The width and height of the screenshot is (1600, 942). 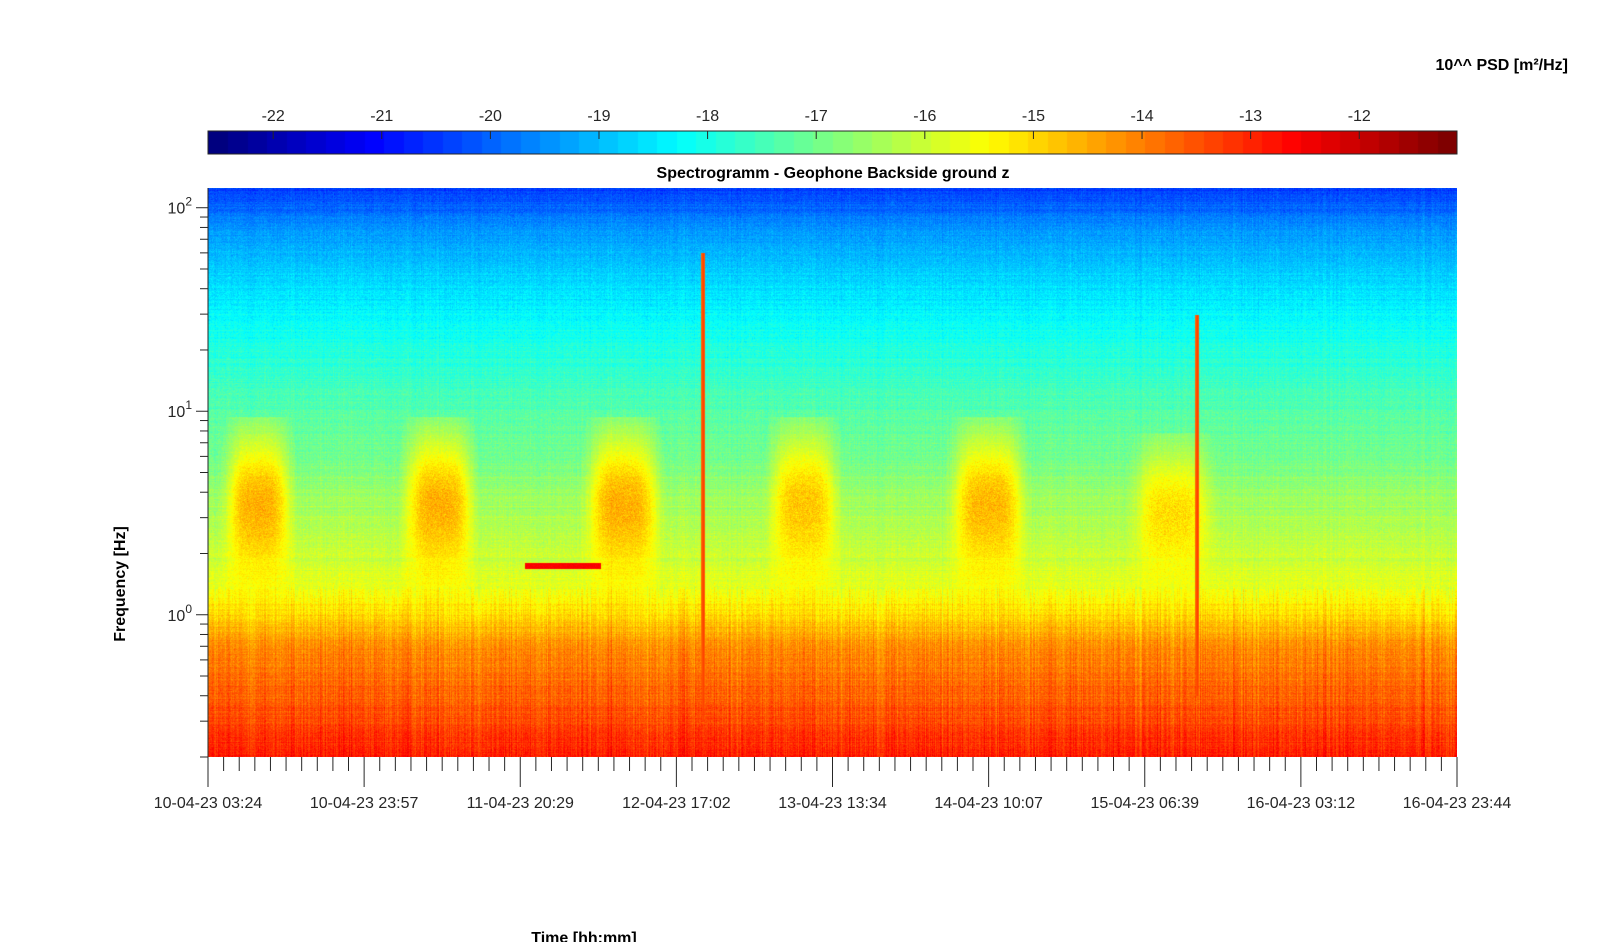 I want to click on colorbar-tick-label: -13, so click(x=1250, y=116).